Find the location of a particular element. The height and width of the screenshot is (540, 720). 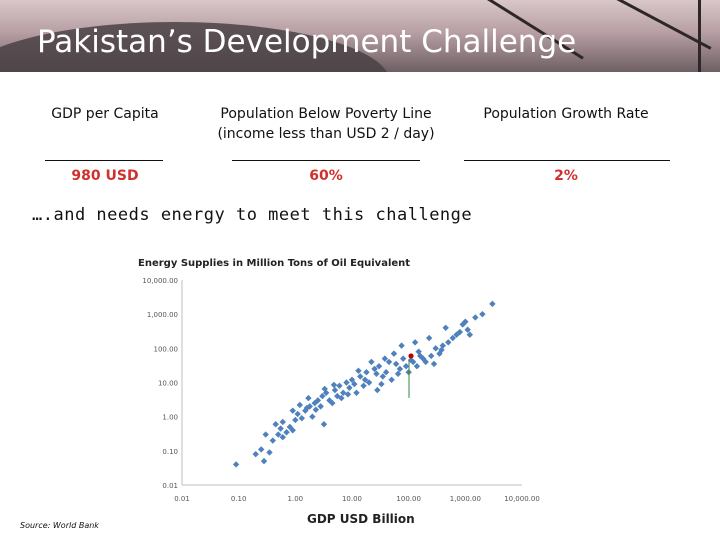

stat-gdp-rule is located at coordinates (104, 160).